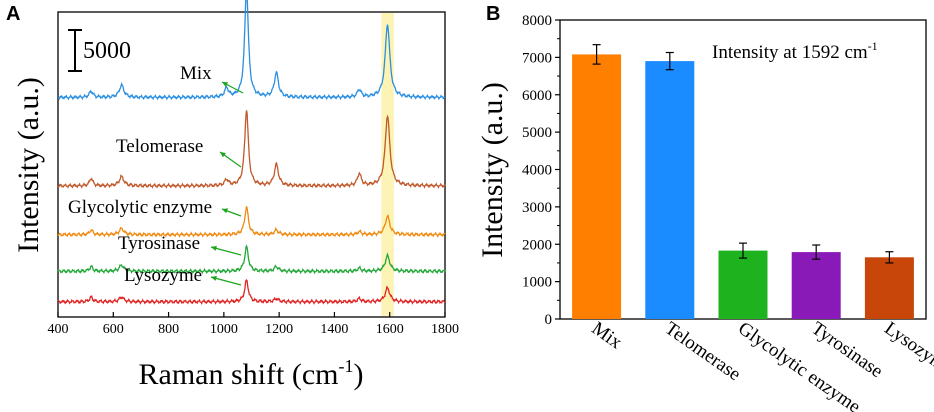  I want to click on category-label-lysozyme: Lysozyme, so click(907, 349).